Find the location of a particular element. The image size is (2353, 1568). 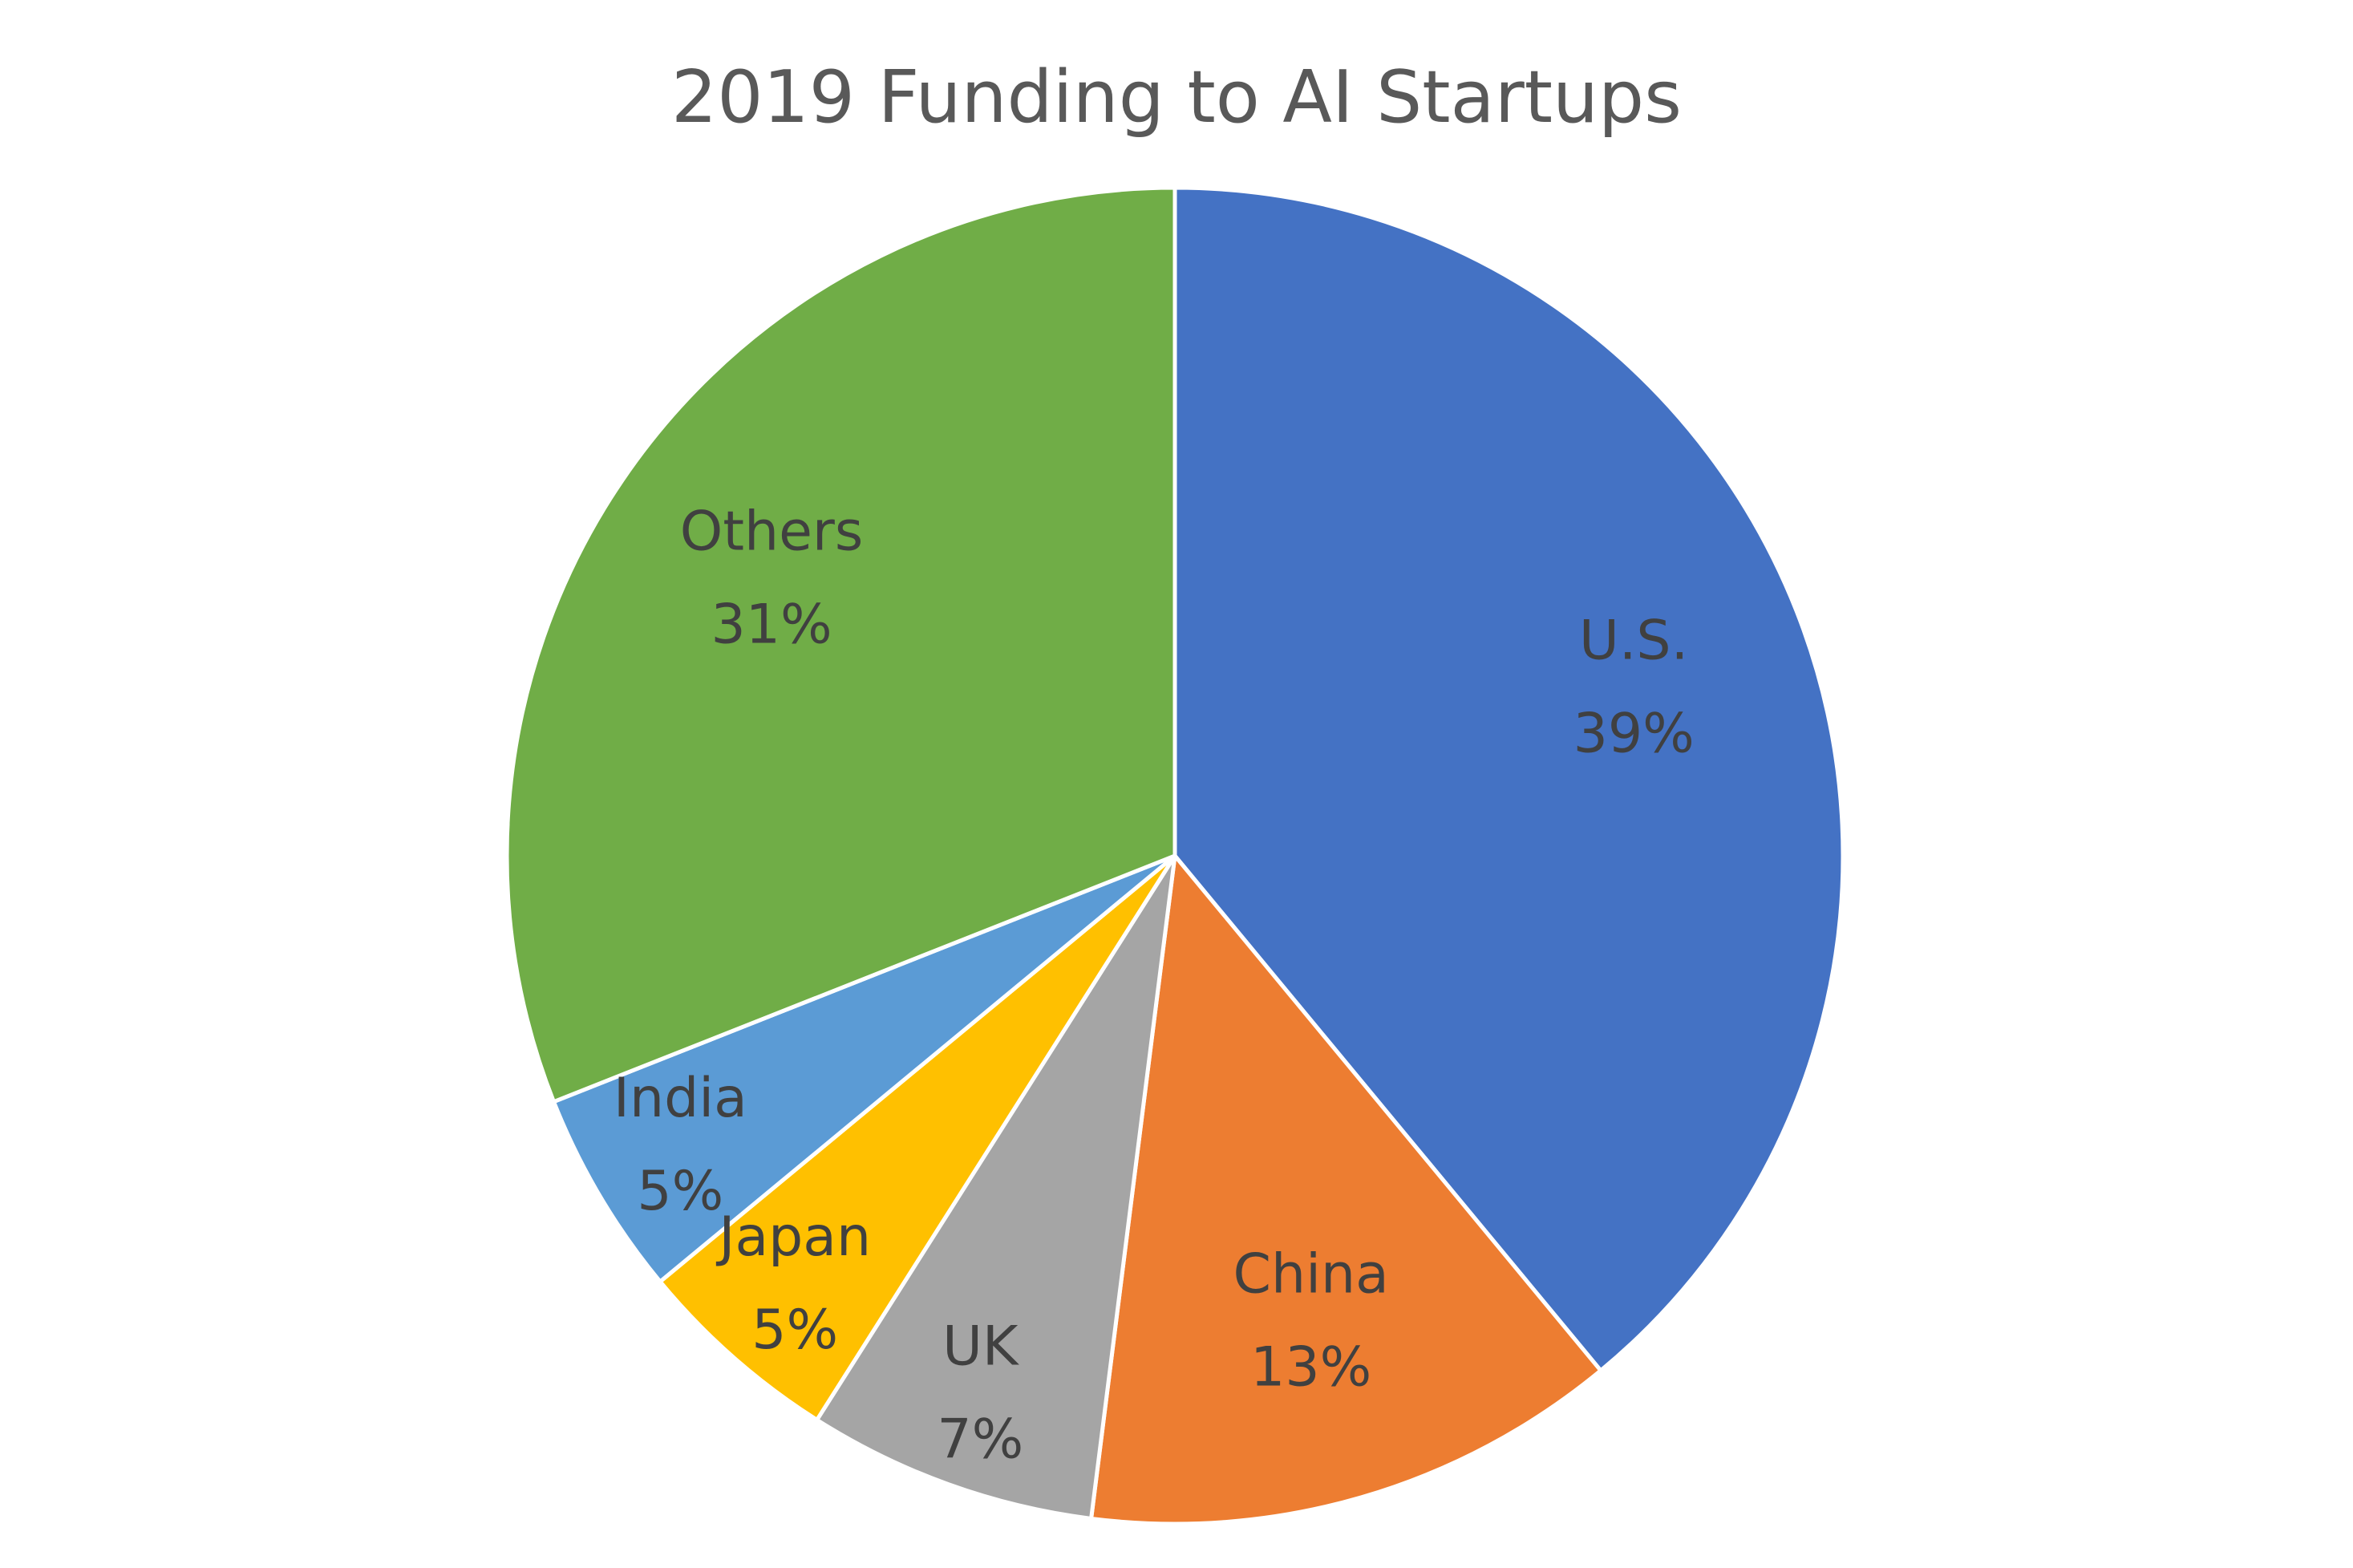

data-label-value: 7% is located at coordinates (980, 1440).